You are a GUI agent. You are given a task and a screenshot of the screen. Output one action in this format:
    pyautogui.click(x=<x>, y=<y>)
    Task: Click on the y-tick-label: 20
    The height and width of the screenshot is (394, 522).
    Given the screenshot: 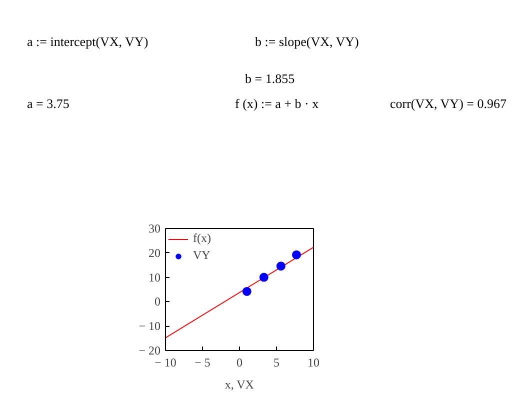 What is the action you would take?
    pyautogui.click(x=154, y=253)
    